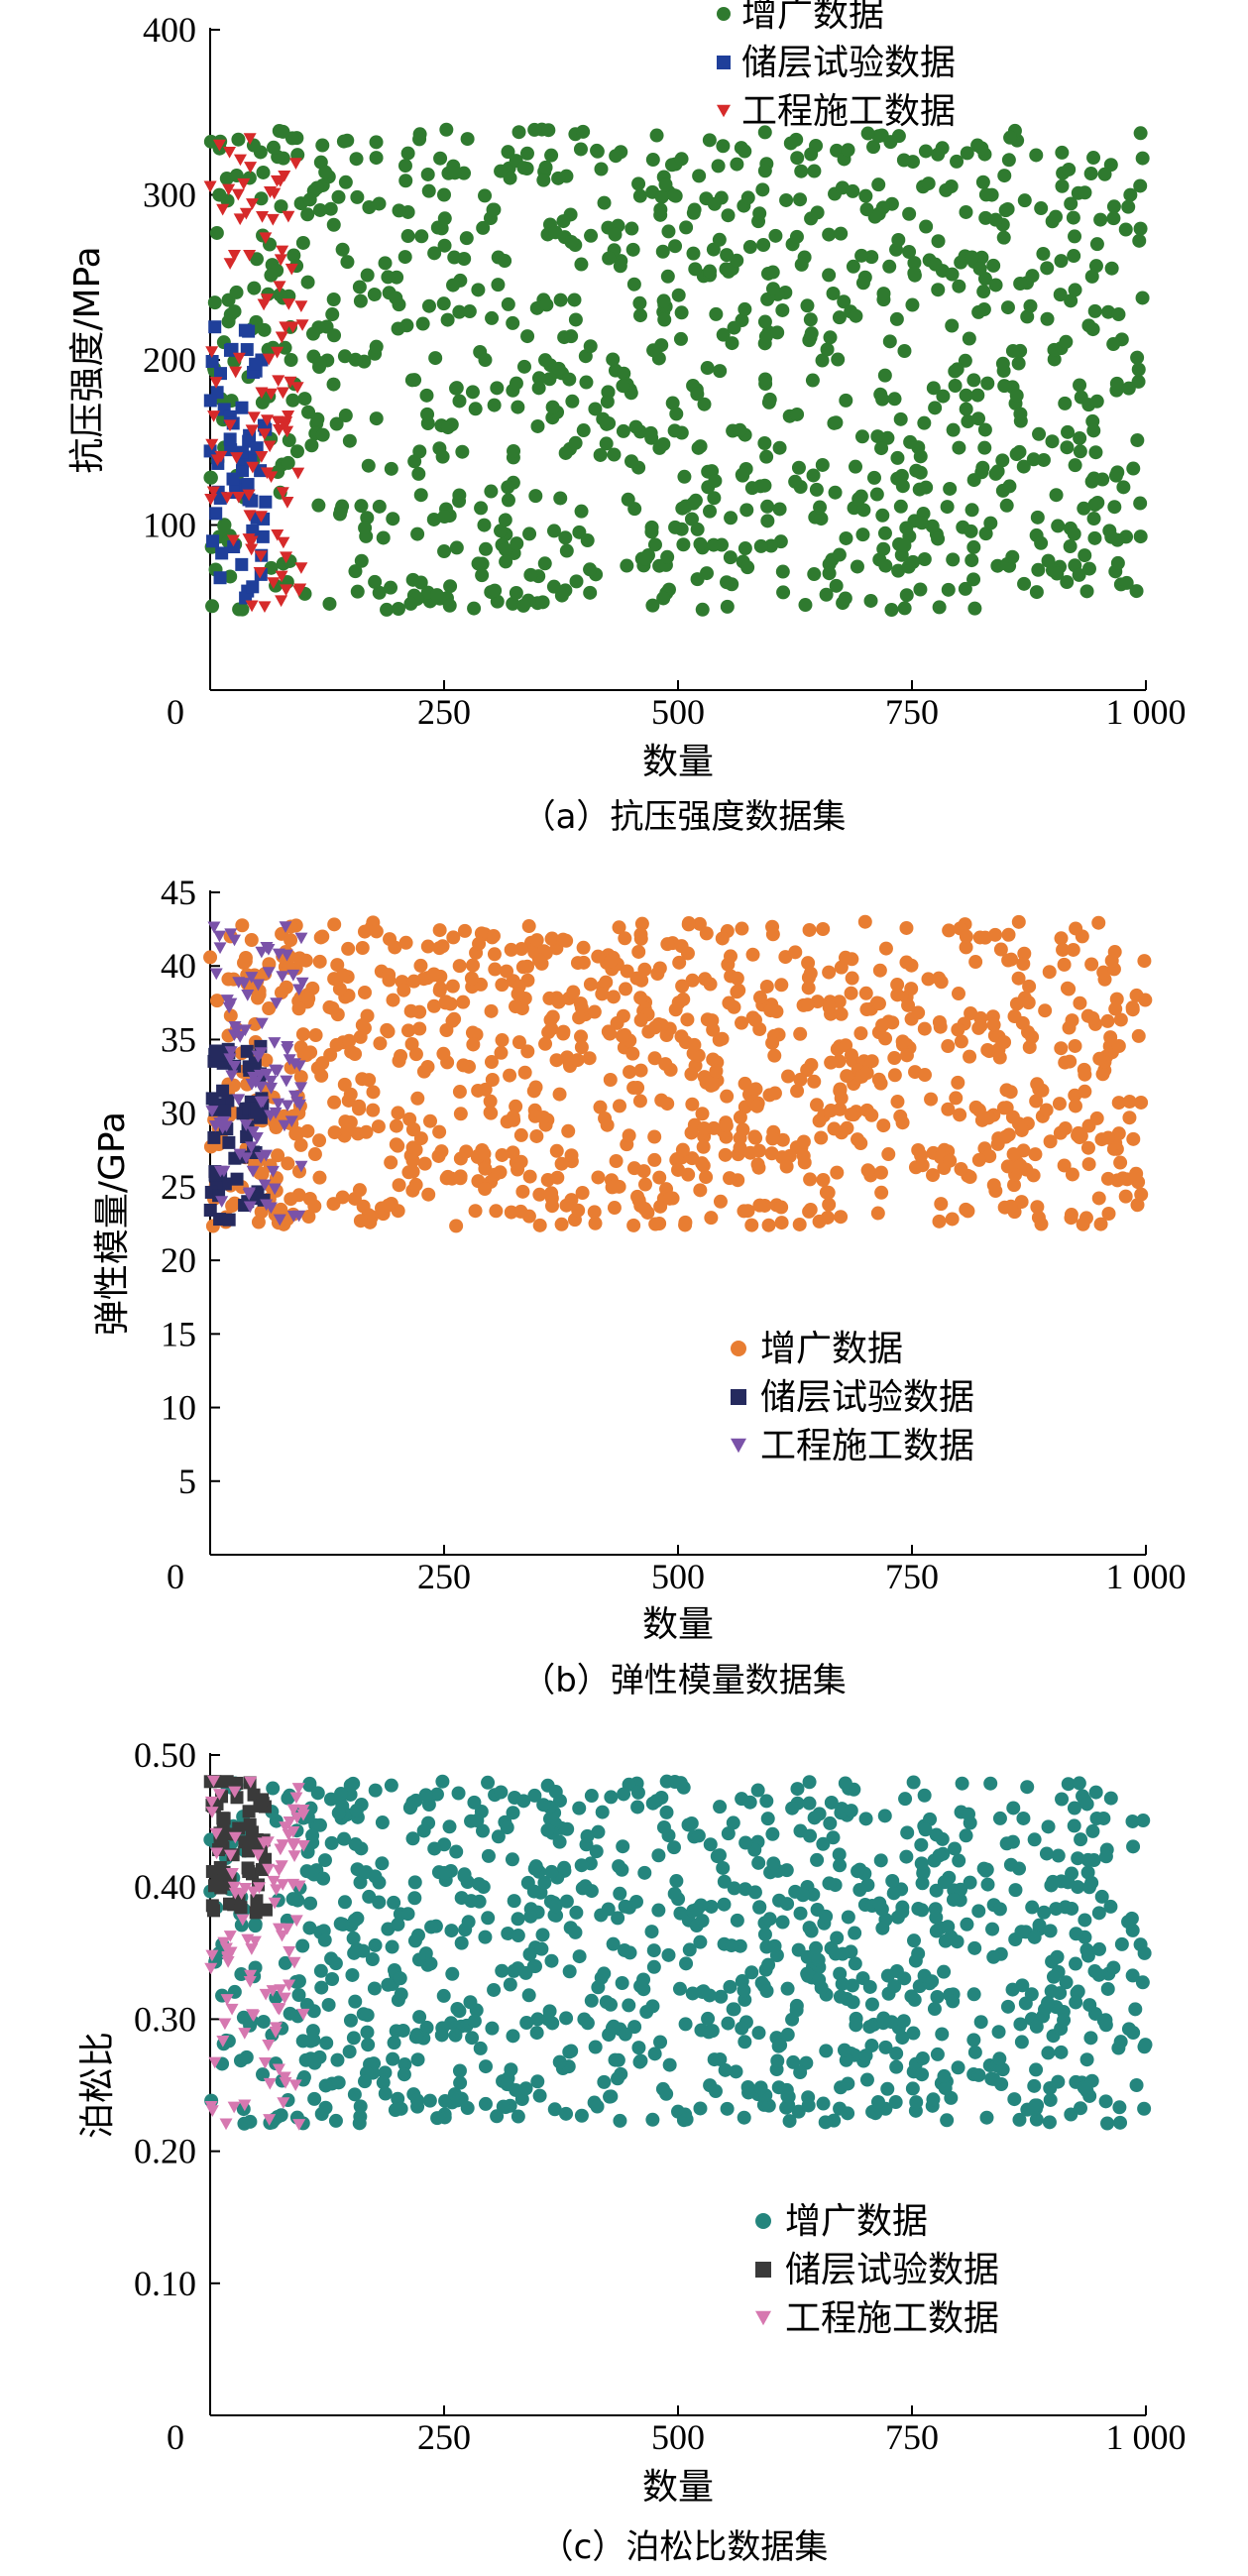 The width and height of the screenshot is (1248, 2576). I want to click on y-tick-label: 0.30, so click(165, 2019).